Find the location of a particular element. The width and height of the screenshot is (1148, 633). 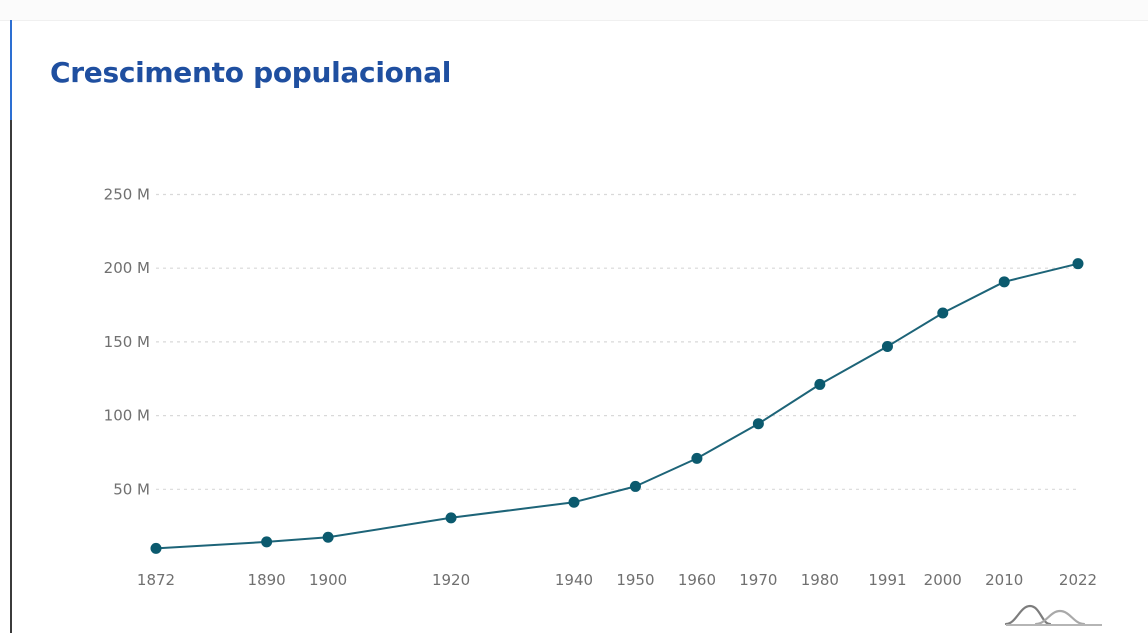

x-tick-label: 2022 is located at coordinates (1078, 580).